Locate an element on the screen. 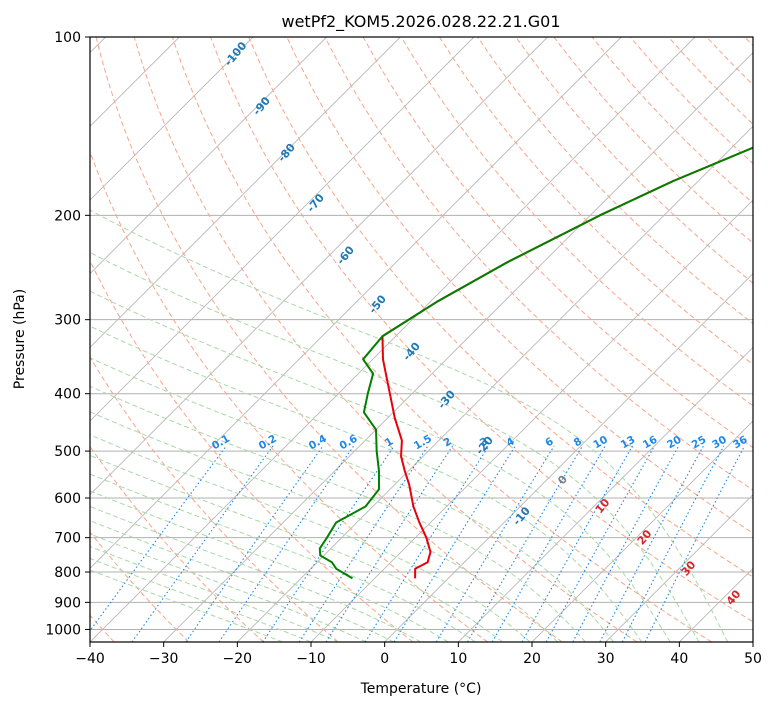  y-tick-label: 400 is located at coordinates (67, 395).